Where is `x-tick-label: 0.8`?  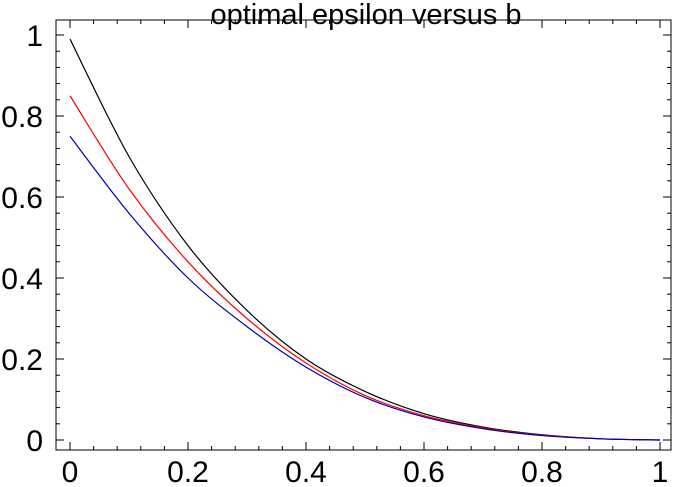
x-tick-label: 0.8 is located at coordinates (542, 471).